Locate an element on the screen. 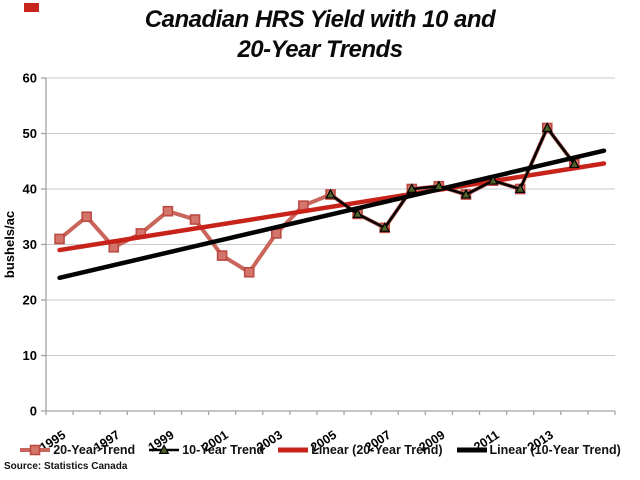 The width and height of the screenshot is (640, 480). chart-title-line2: 20-Year Trends is located at coordinates (320, 49).